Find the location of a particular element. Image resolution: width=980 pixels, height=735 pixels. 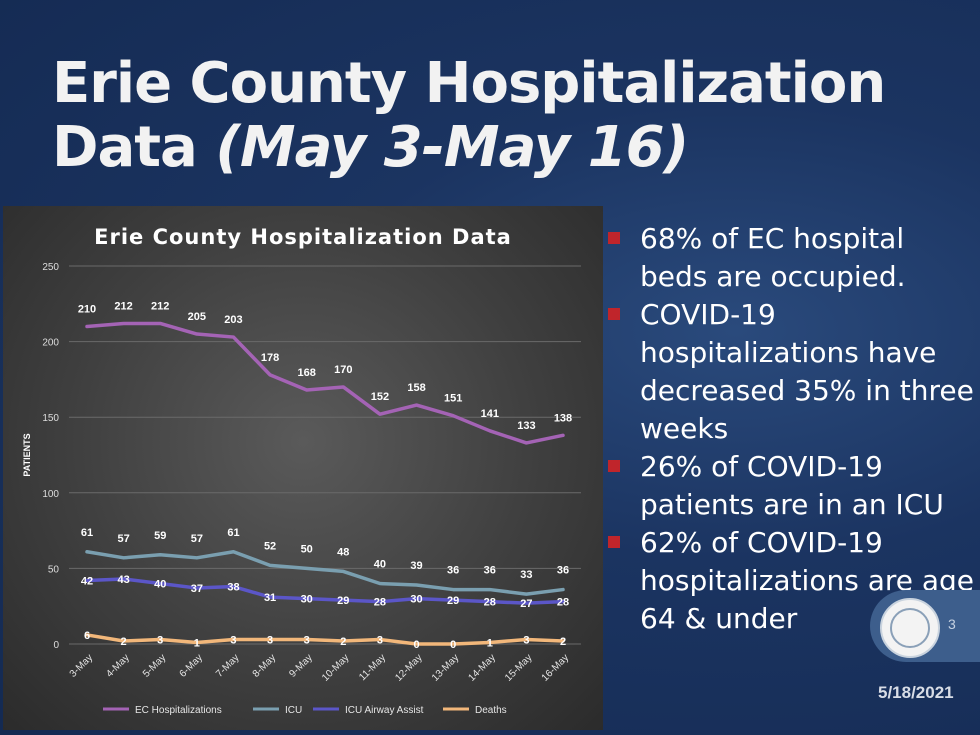

county-seal-icon is located at coordinates (910, 628).